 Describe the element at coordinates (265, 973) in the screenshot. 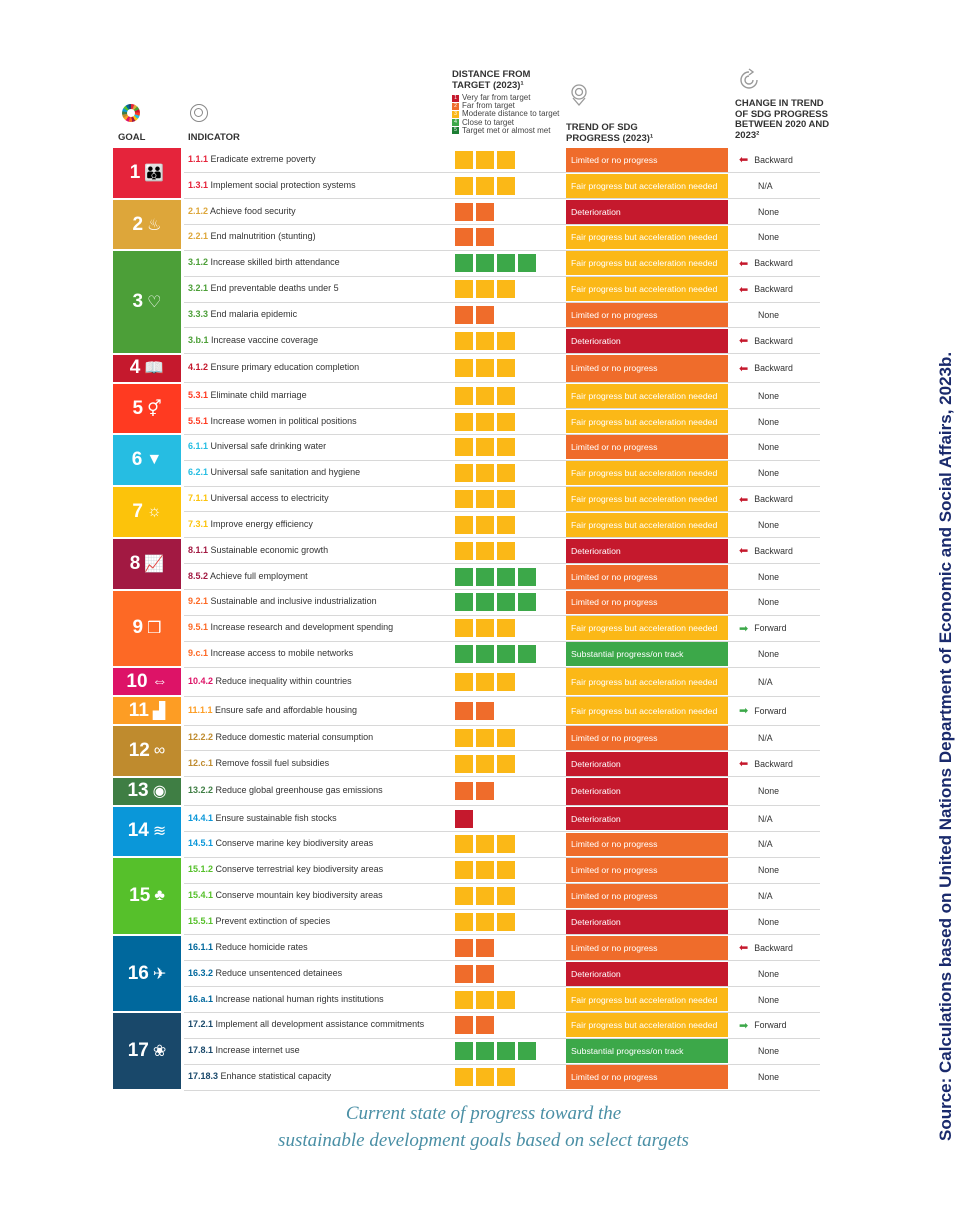

I see `indicator-label: 16.3.2 Reduce unsentenced detainees` at that location.